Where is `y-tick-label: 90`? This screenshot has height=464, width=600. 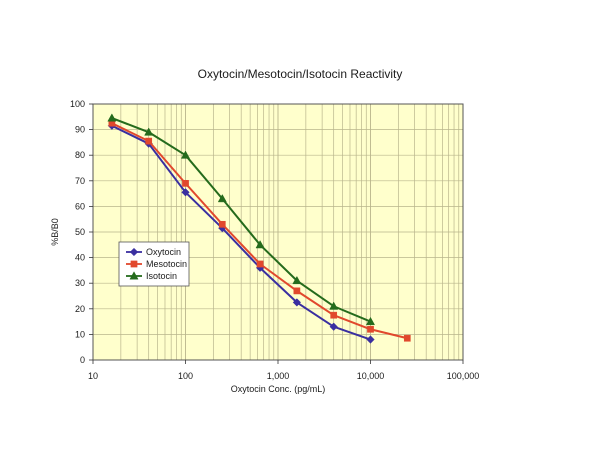 y-tick-label: 90 is located at coordinates (80, 130).